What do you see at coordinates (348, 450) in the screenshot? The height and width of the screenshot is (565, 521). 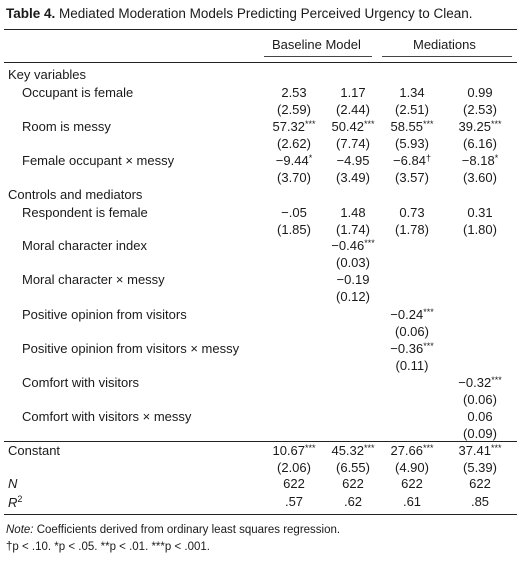 I see `coef-value: 45.32` at bounding box center [348, 450].